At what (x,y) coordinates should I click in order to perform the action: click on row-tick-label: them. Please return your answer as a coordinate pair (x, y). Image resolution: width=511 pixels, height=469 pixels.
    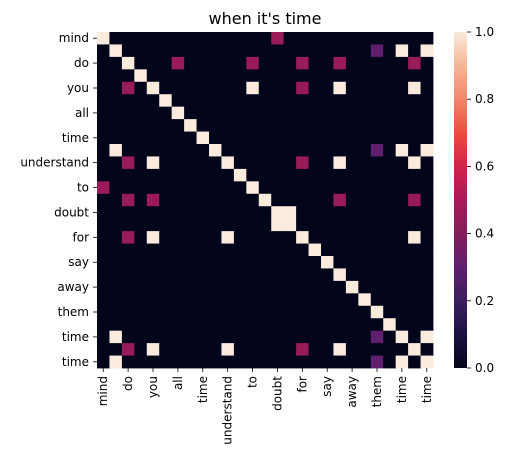
    Looking at the image, I should click on (73, 312).